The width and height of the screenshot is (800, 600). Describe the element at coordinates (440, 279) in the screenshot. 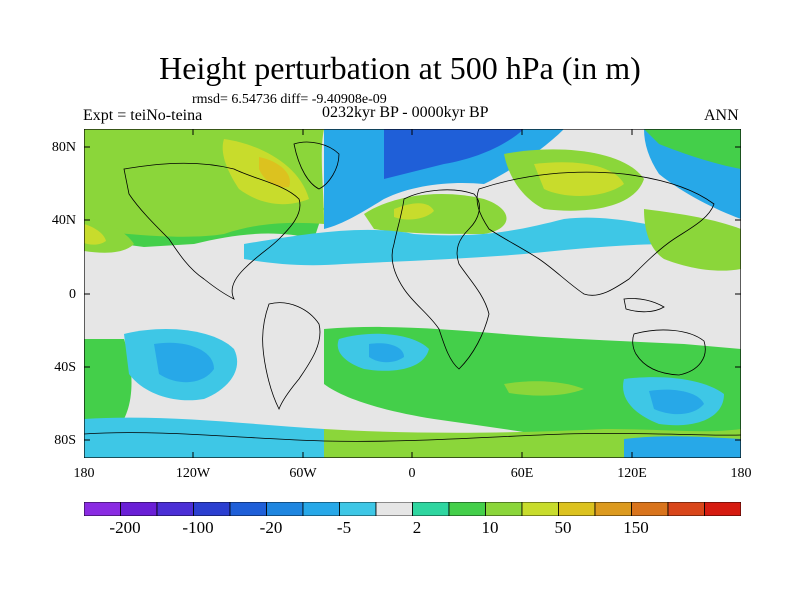

I see `coast-europe-africa` at that location.